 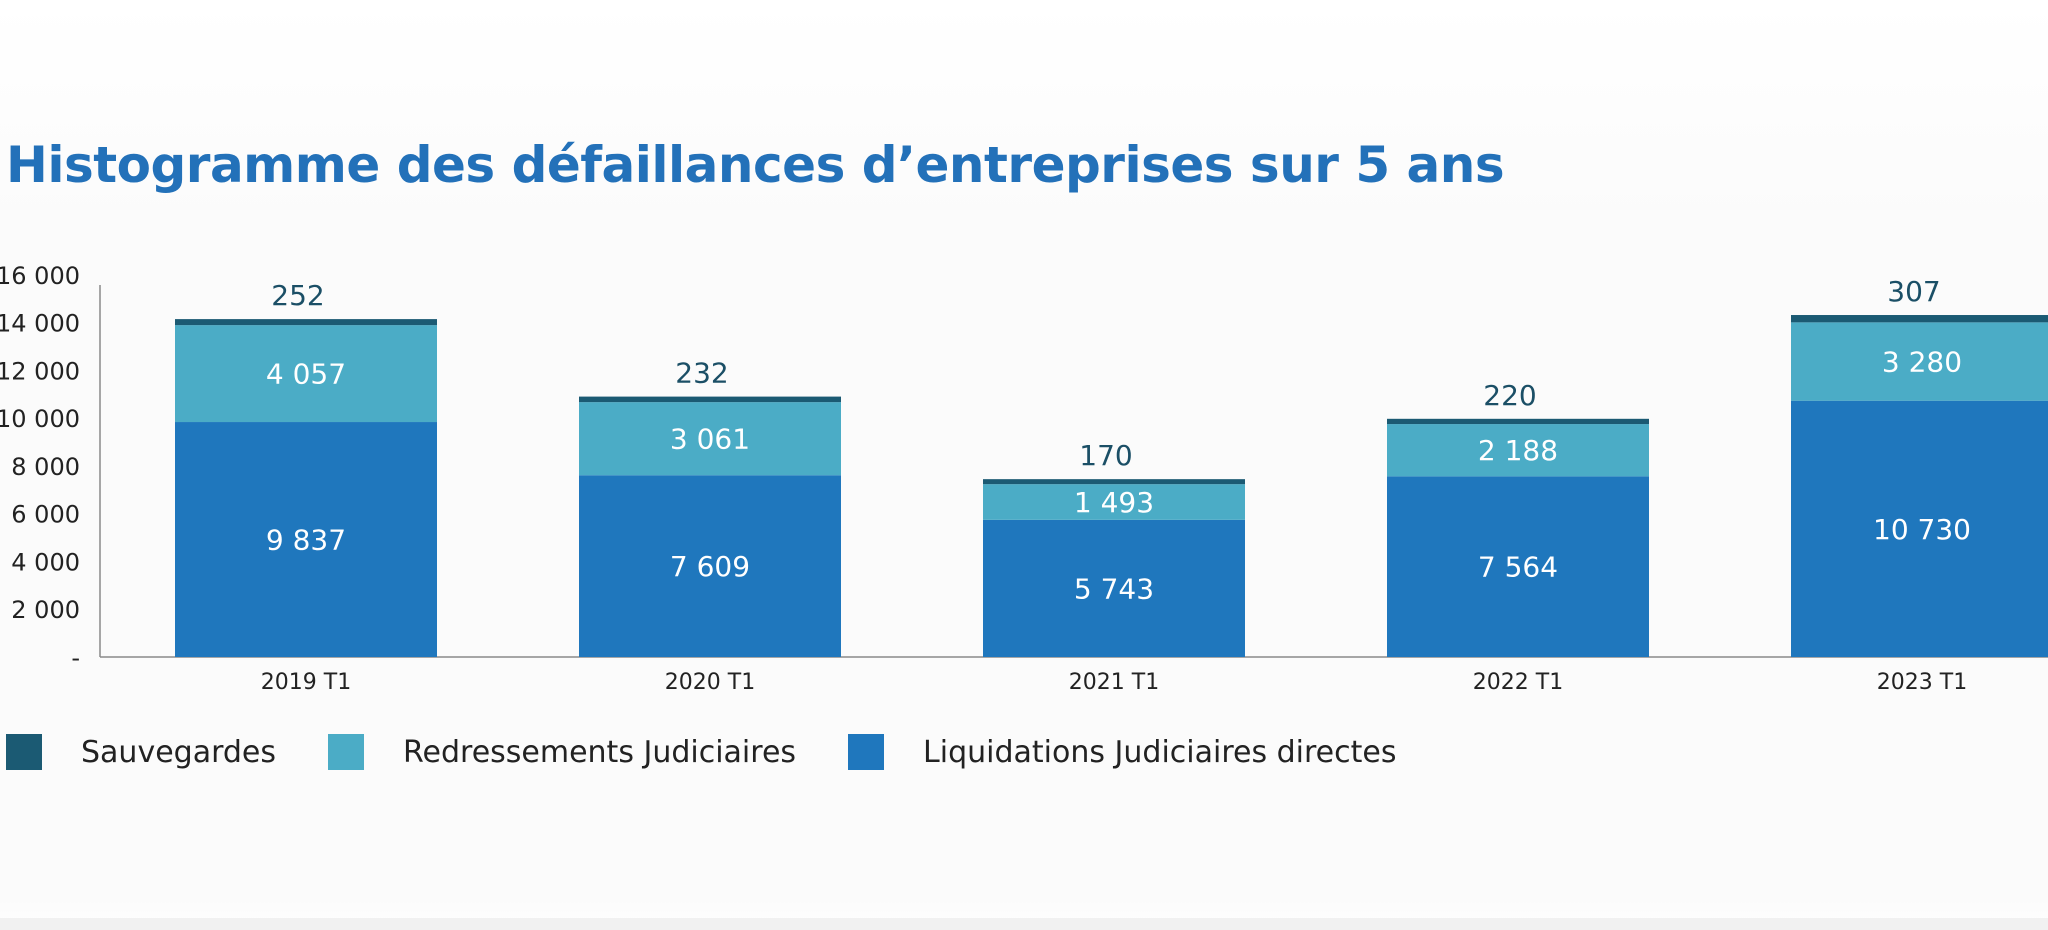 I want to click on legend-item-redressements: Redressements Judiciaires, so click(x=588, y=752).